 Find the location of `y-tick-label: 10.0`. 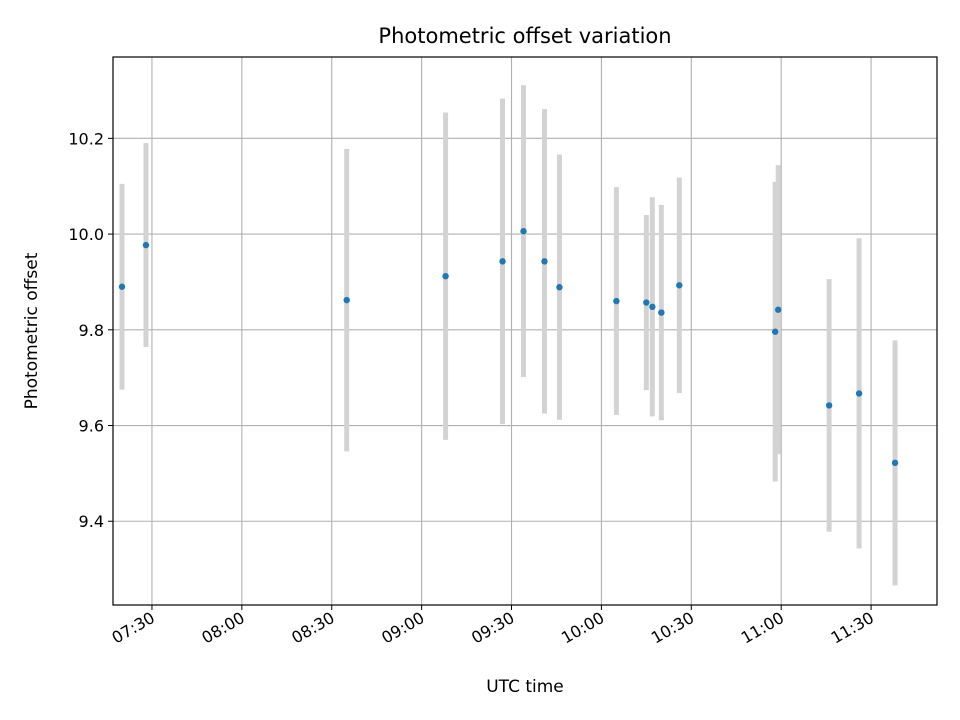

y-tick-label: 10.0 is located at coordinates (86, 234).